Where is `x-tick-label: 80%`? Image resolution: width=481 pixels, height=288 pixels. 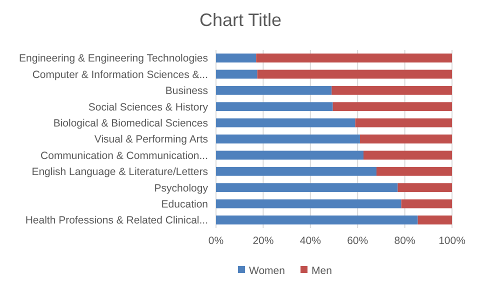 x-tick-label: 80% is located at coordinates (405, 241).